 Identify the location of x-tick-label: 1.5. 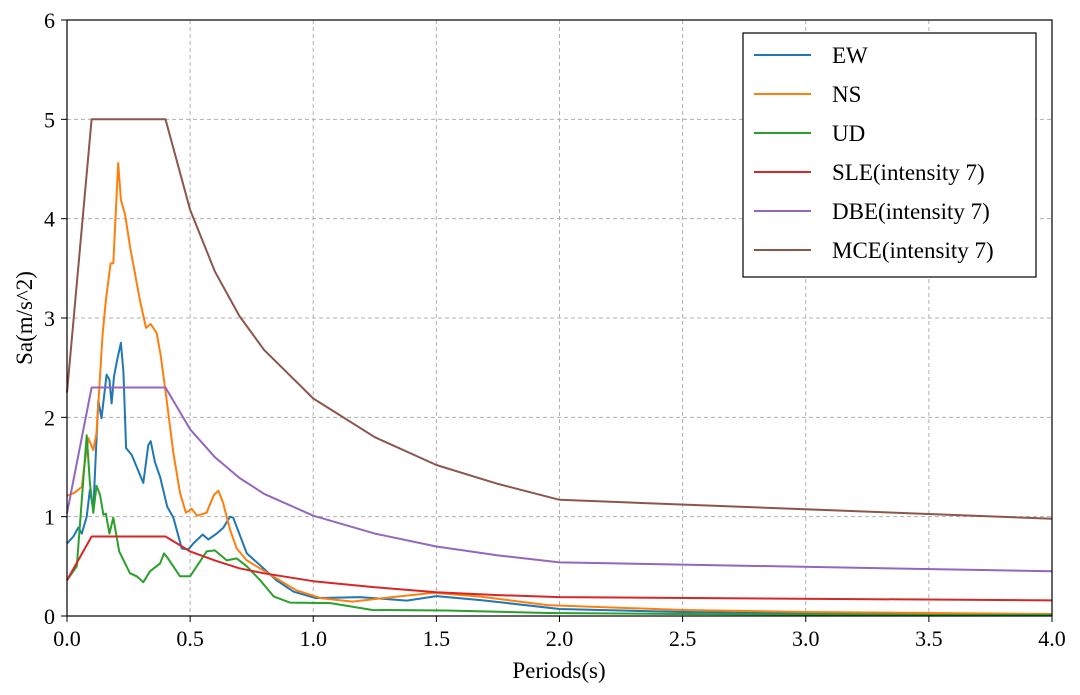
(437, 638).